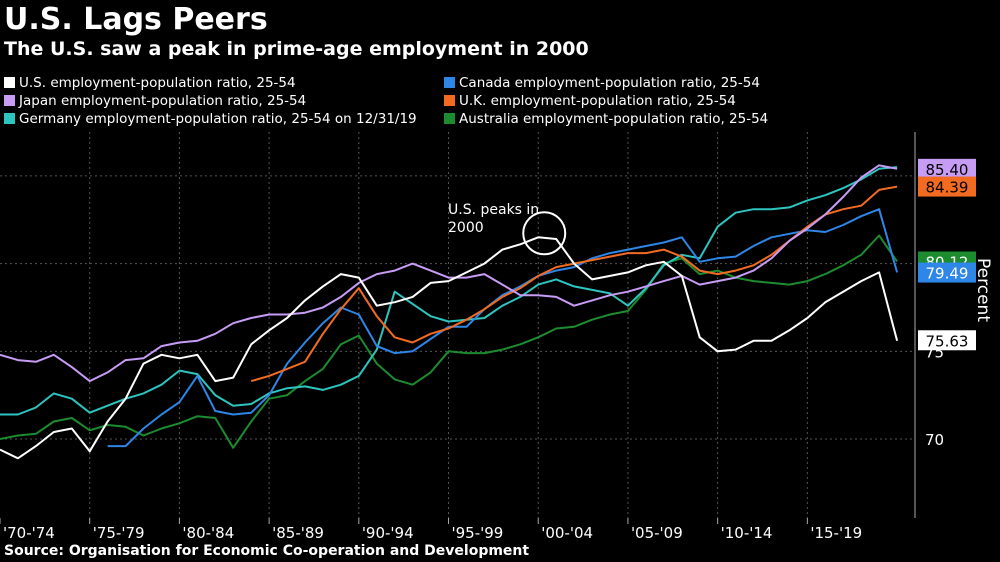 The height and width of the screenshot is (562, 1000). What do you see at coordinates (597, 101) in the screenshot?
I see `legend-label: U.K. employment-population ratio, 25-54` at bounding box center [597, 101].